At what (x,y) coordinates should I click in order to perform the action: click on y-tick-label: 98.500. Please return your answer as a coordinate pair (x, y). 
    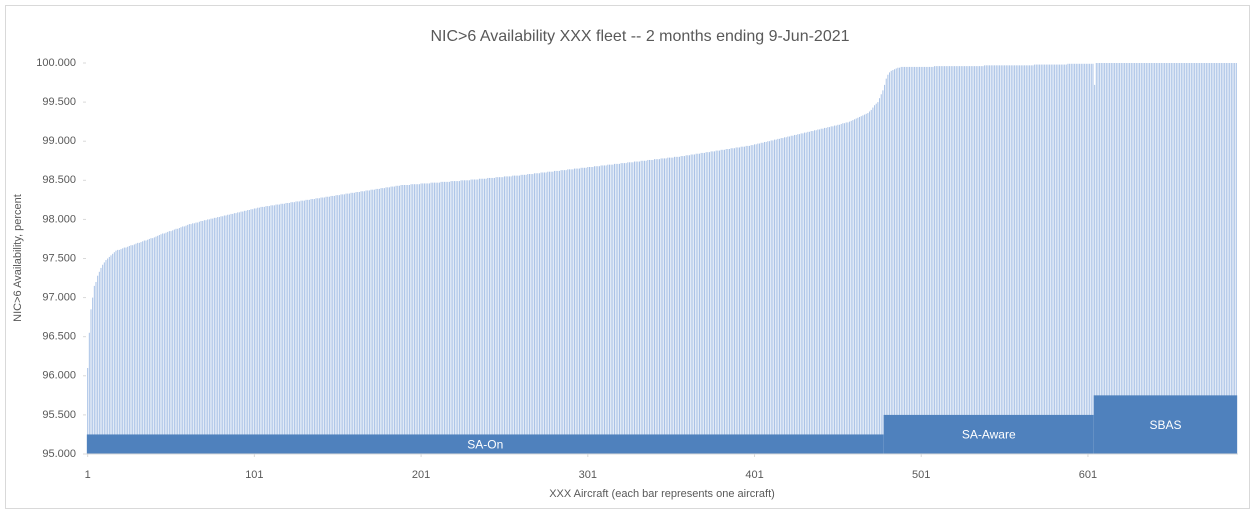
    Looking at the image, I should click on (59, 180).